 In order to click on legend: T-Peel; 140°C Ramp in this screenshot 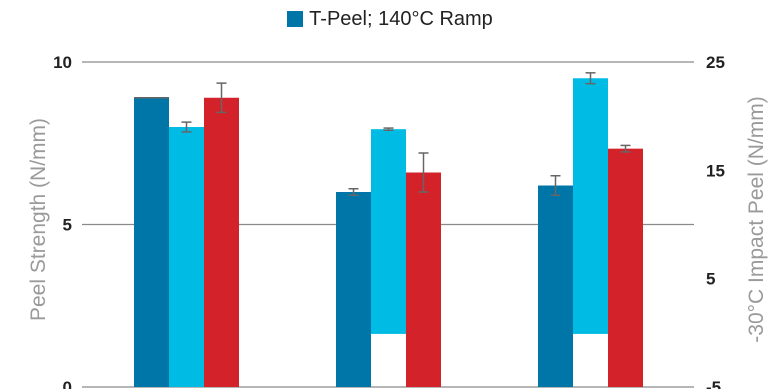, I will do `click(390, 19)`.